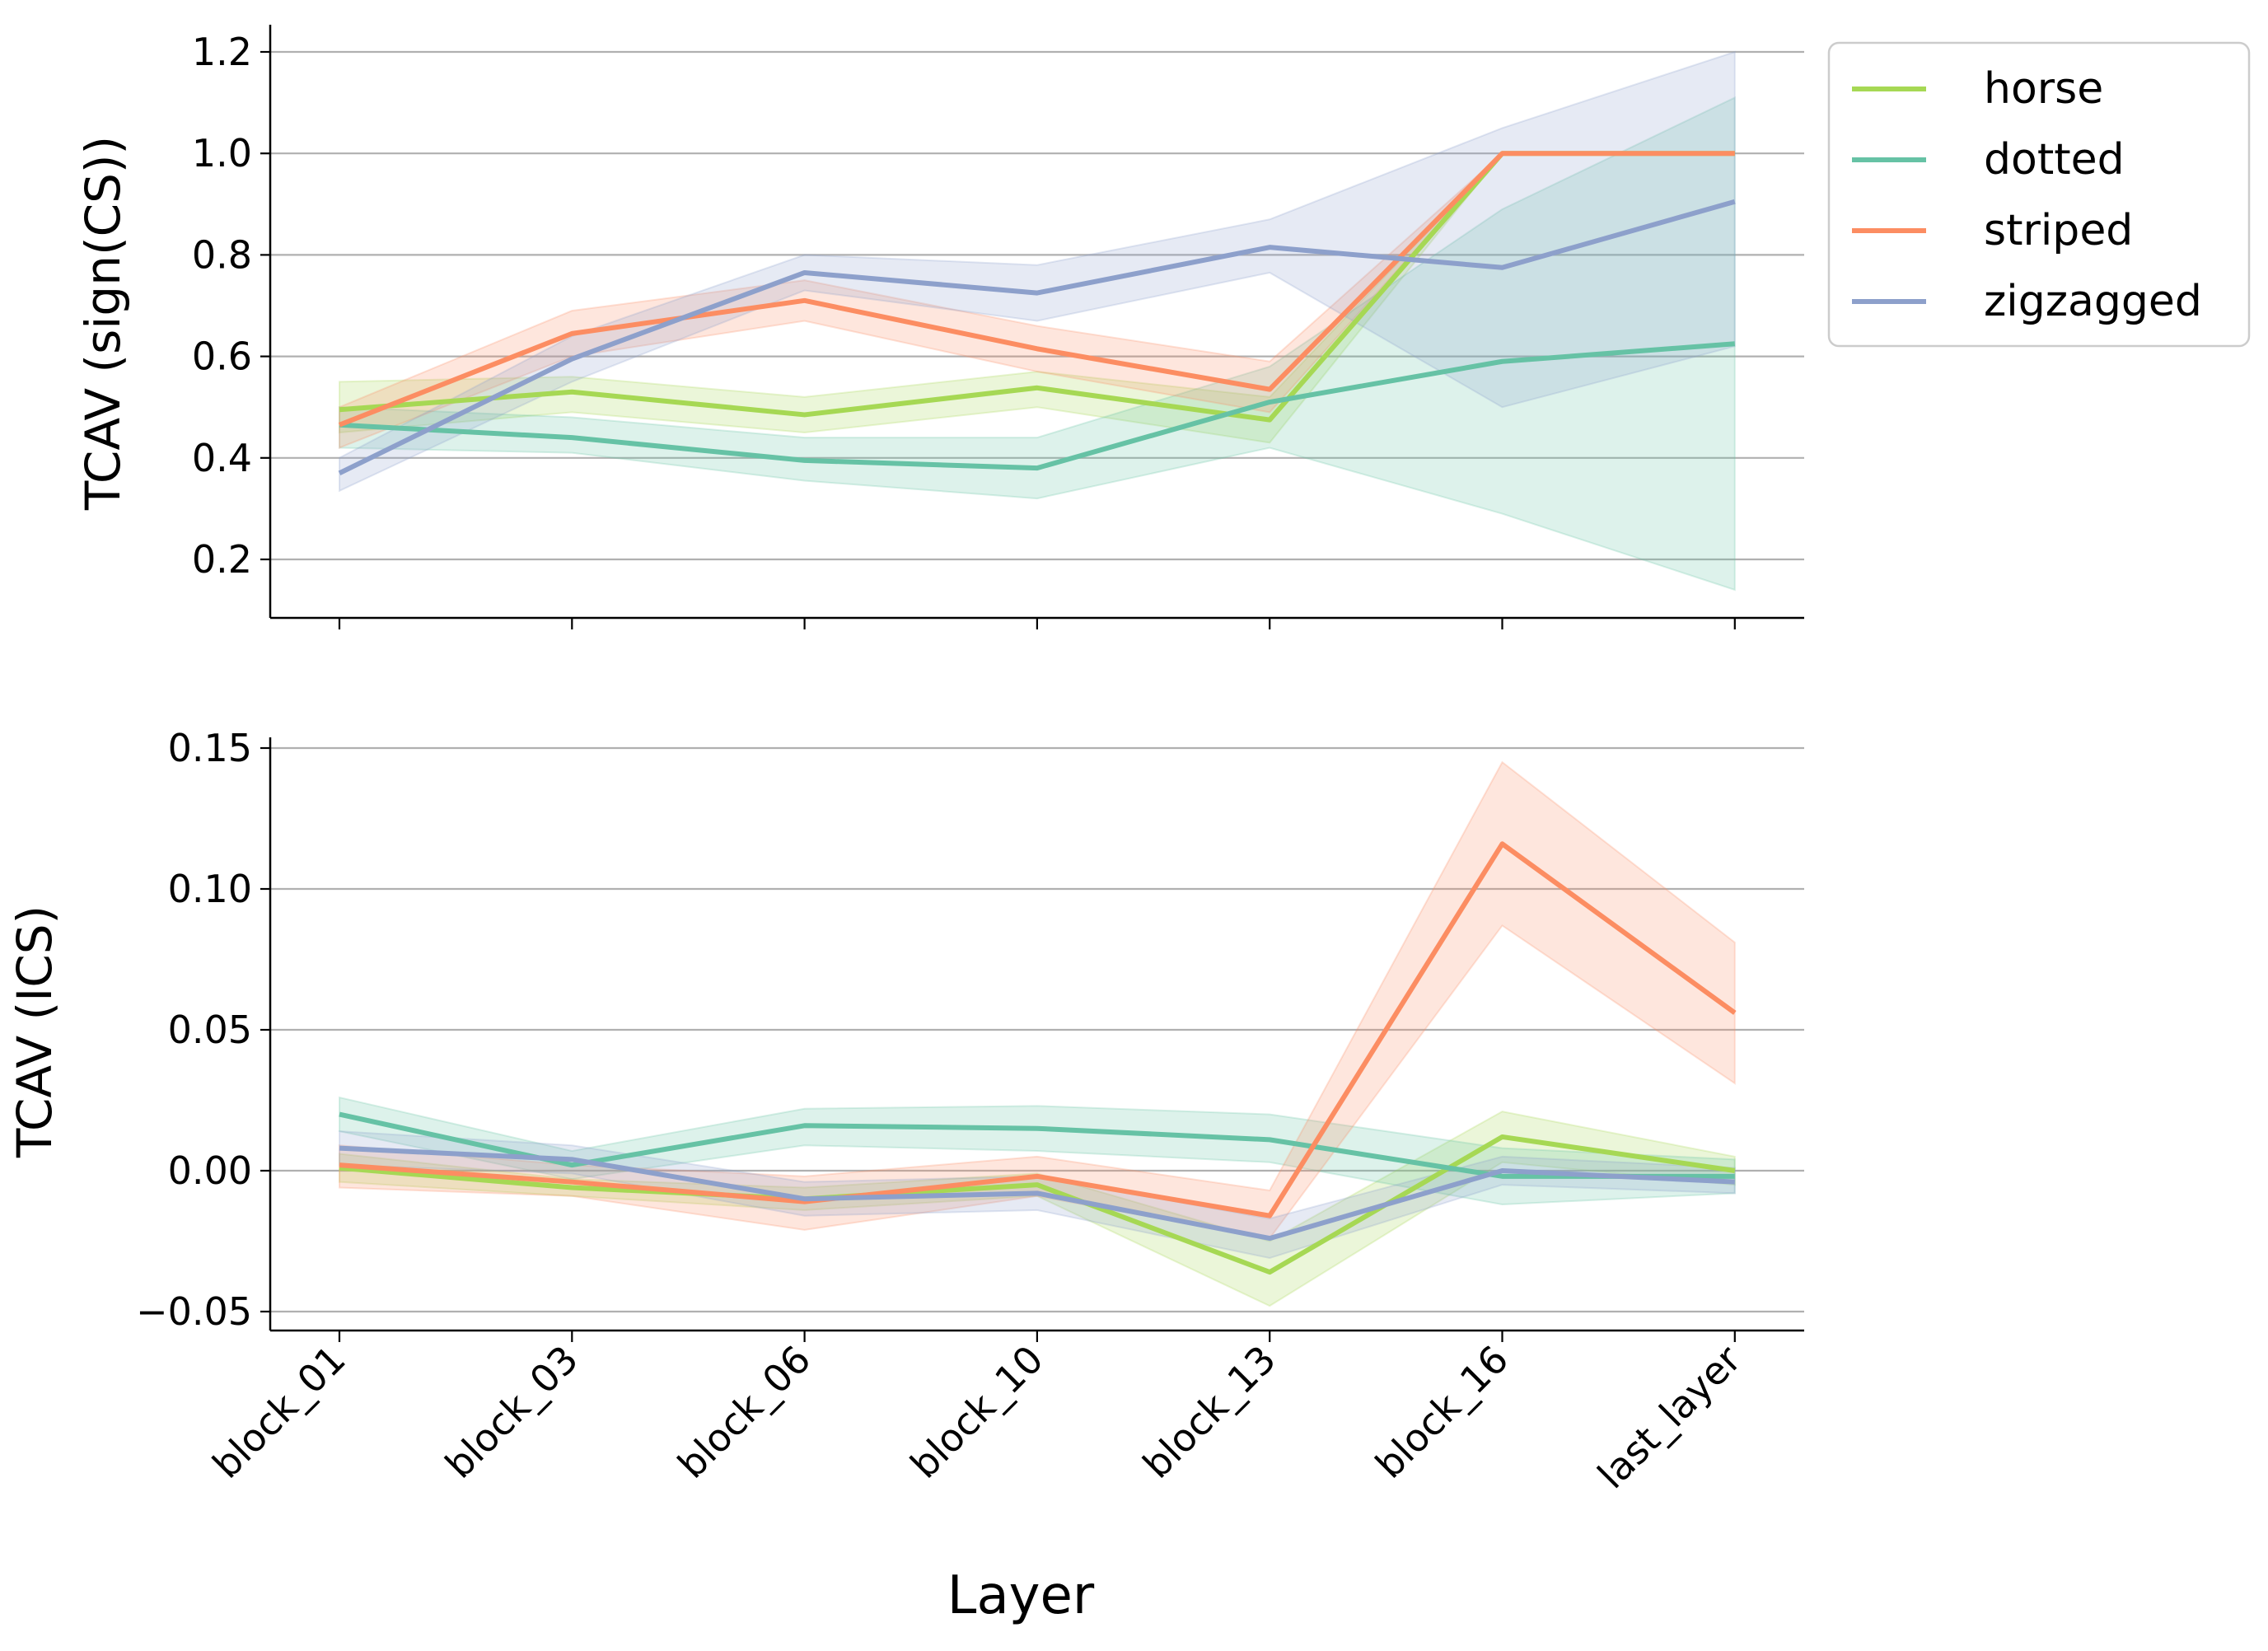  What do you see at coordinates (210, 1030) in the screenshot?
I see `y-tick-label: 0.05` at bounding box center [210, 1030].